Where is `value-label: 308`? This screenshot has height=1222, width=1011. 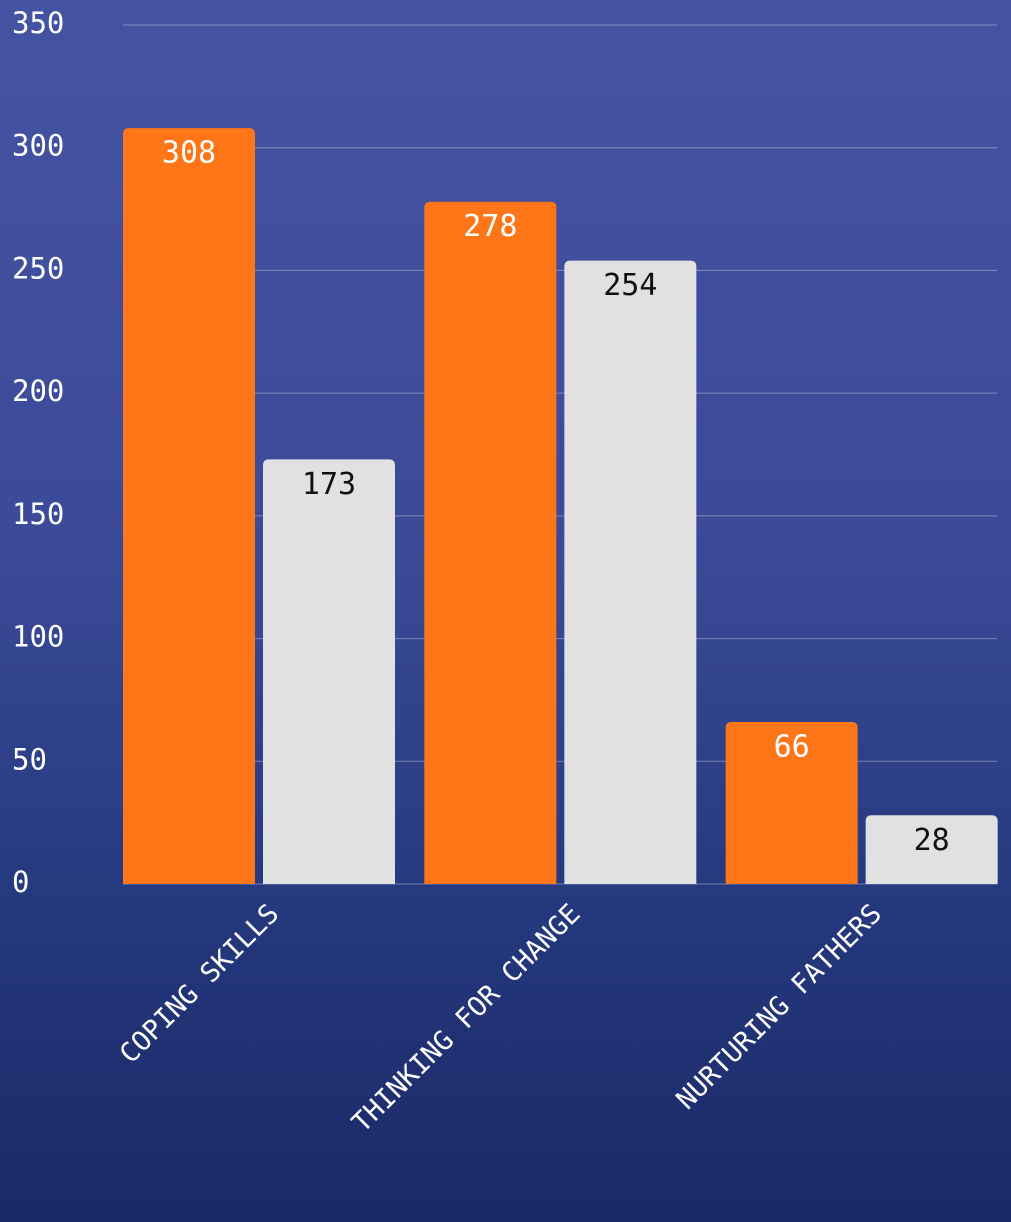
value-label: 308 is located at coordinates (189, 153).